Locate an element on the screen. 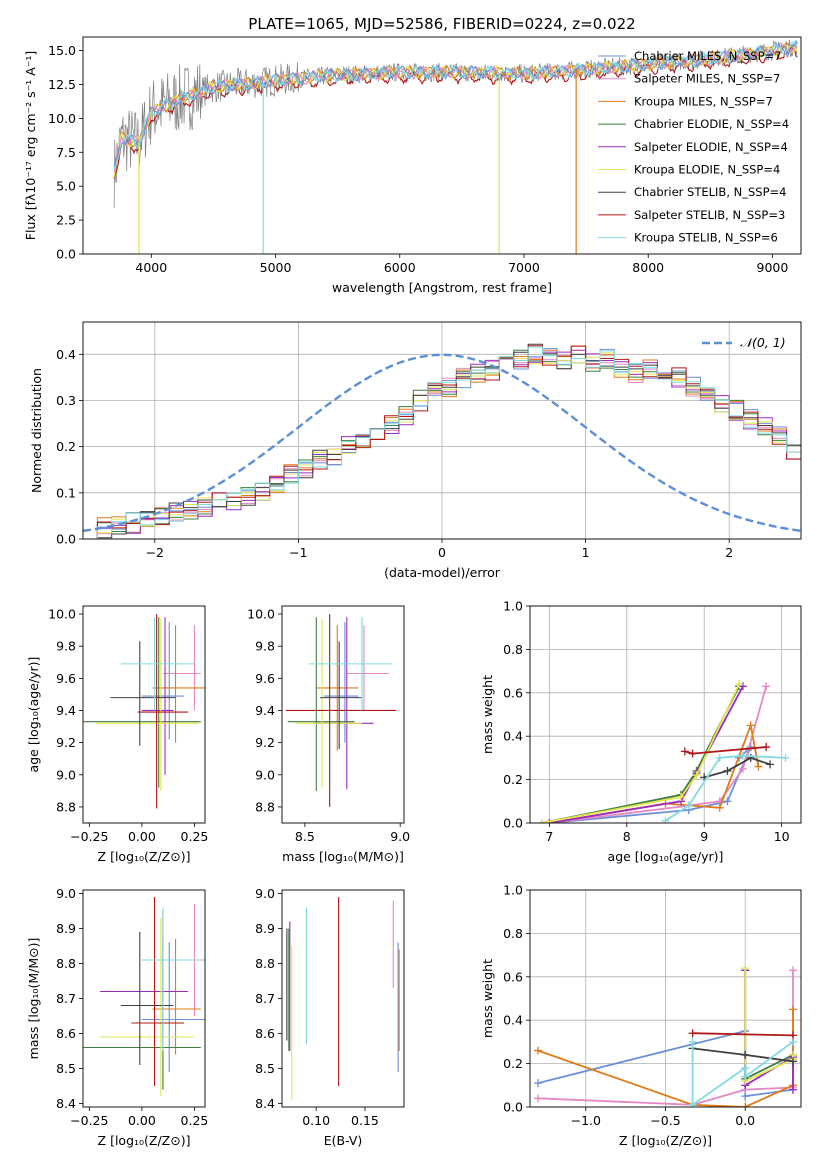  x-tick-label: 5000 is located at coordinates (276, 267).